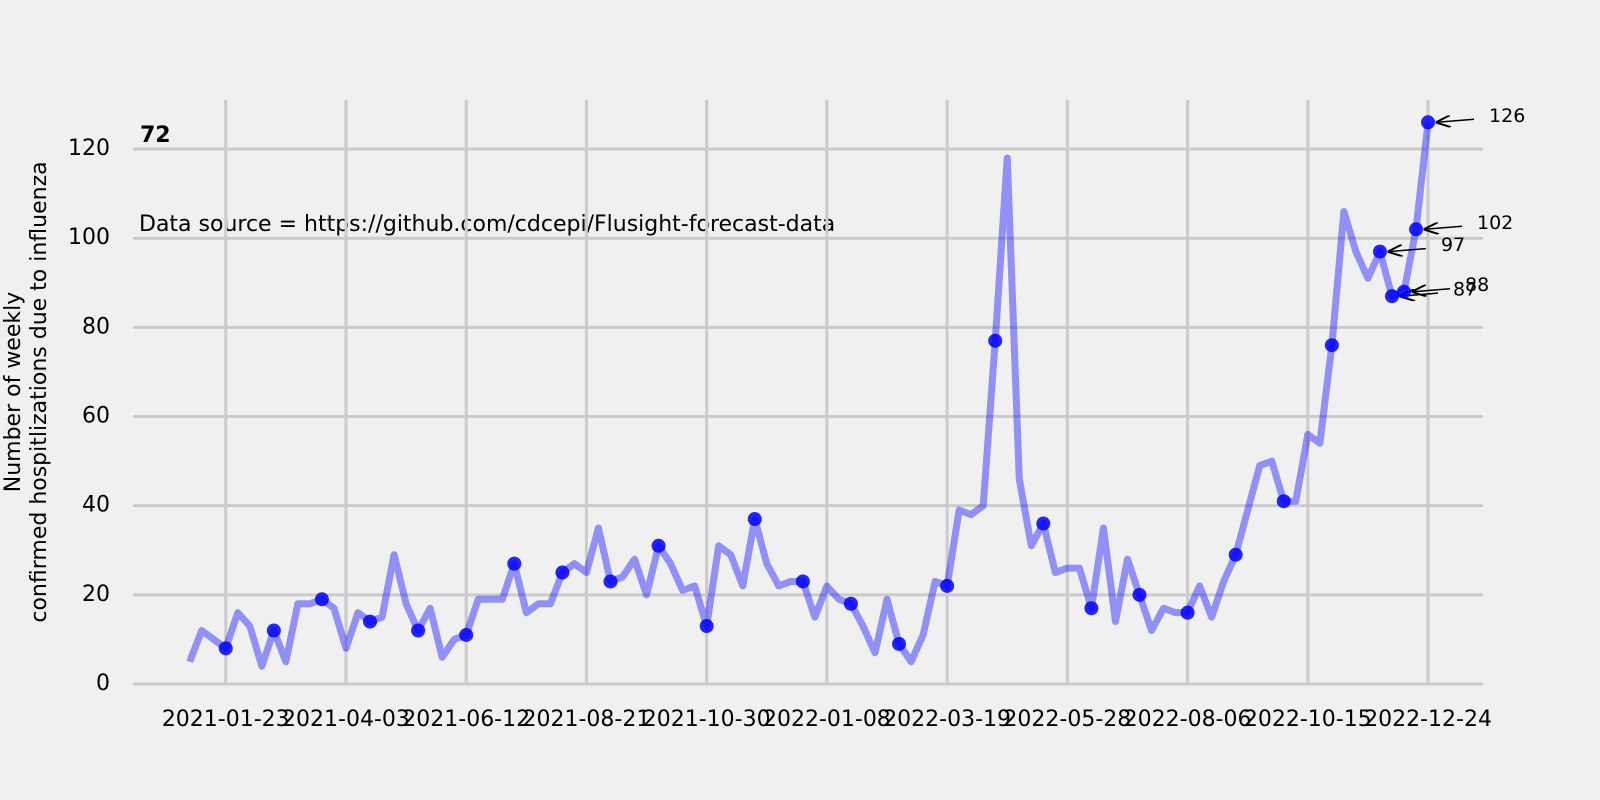  What do you see at coordinates (346, 719) in the screenshot?
I see `x-tick-label: 2021-04-03` at bounding box center [346, 719].